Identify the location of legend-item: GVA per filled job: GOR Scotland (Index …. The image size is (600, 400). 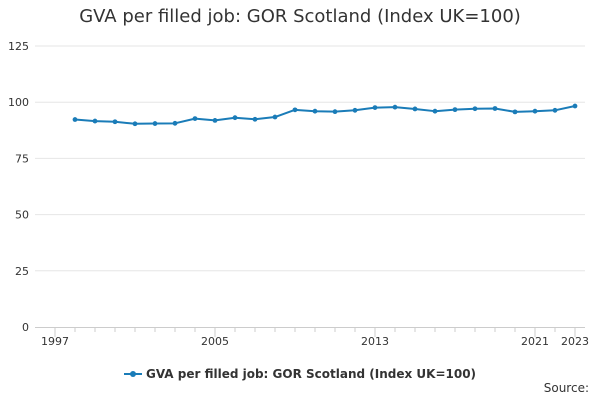
(300, 374).